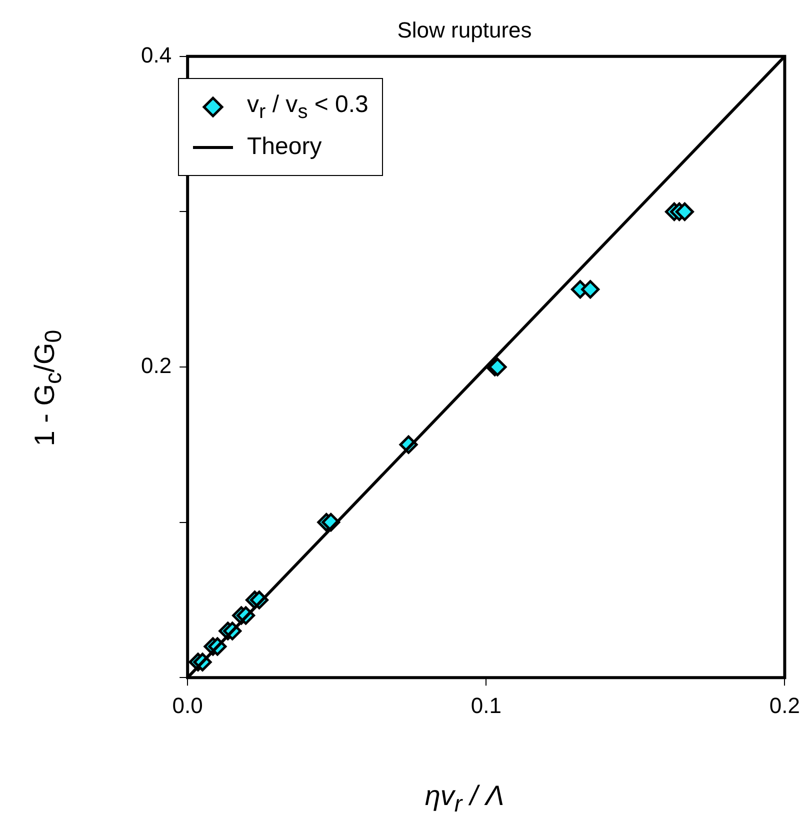 The height and width of the screenshot is (838, 809). Describe the element at coordinates (465, 799) in the screenshot. I see `x-axis-title: ηv$_{r}$ / Λ` at that location.